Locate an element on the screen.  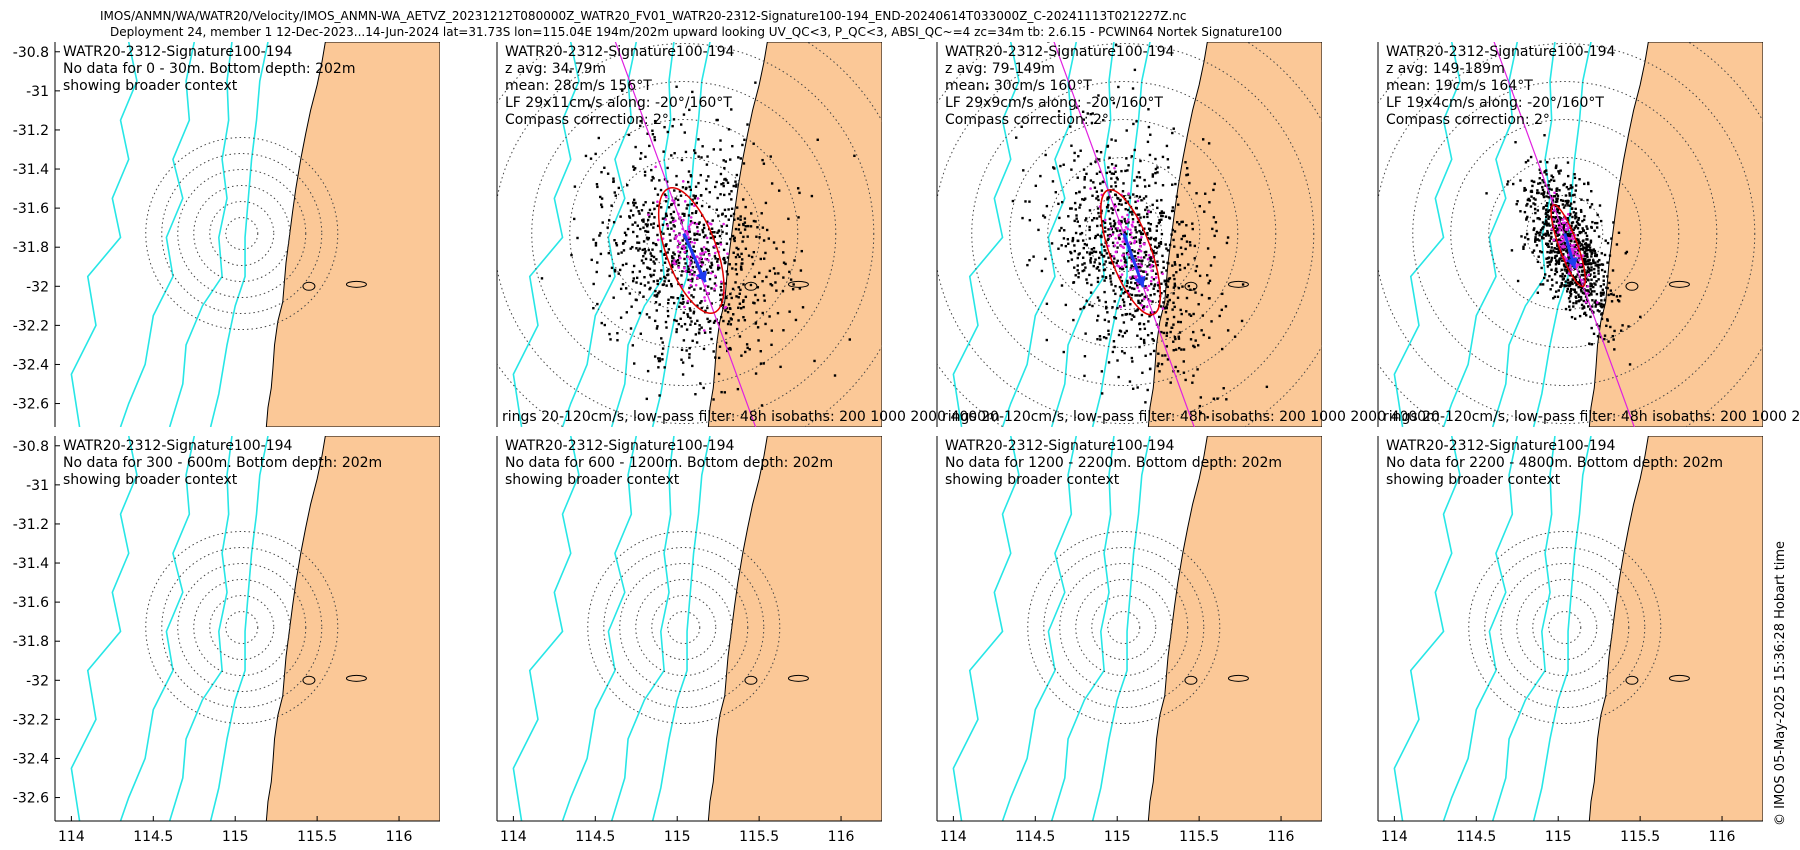
speed-ring is located at coordinates (1124, 234).